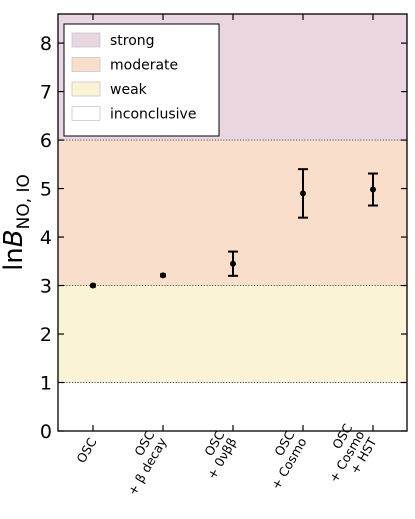 The image size is (415, 519). Describe the element at coordinates (153, 115) in the screenshot. I see `legend-label: inconclusive` at that location.